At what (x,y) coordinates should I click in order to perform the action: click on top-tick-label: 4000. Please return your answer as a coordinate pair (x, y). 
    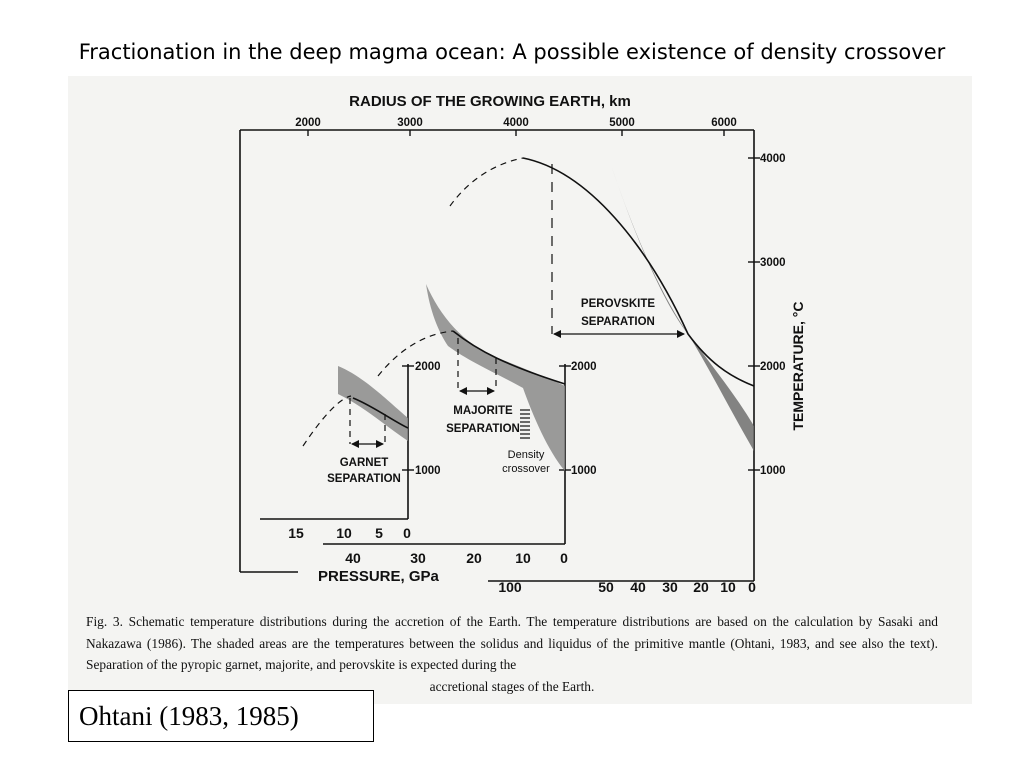
    Looking at the image, I should click on (516, 123).